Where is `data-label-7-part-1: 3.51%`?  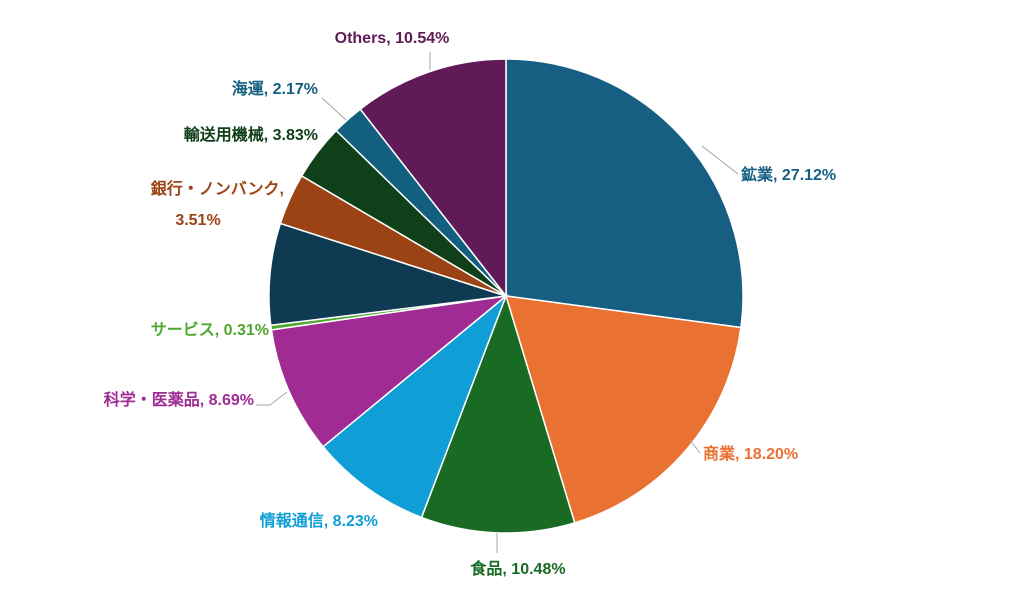 data-label-7-part-1: 3.51% is located at coordinates (197, 220).